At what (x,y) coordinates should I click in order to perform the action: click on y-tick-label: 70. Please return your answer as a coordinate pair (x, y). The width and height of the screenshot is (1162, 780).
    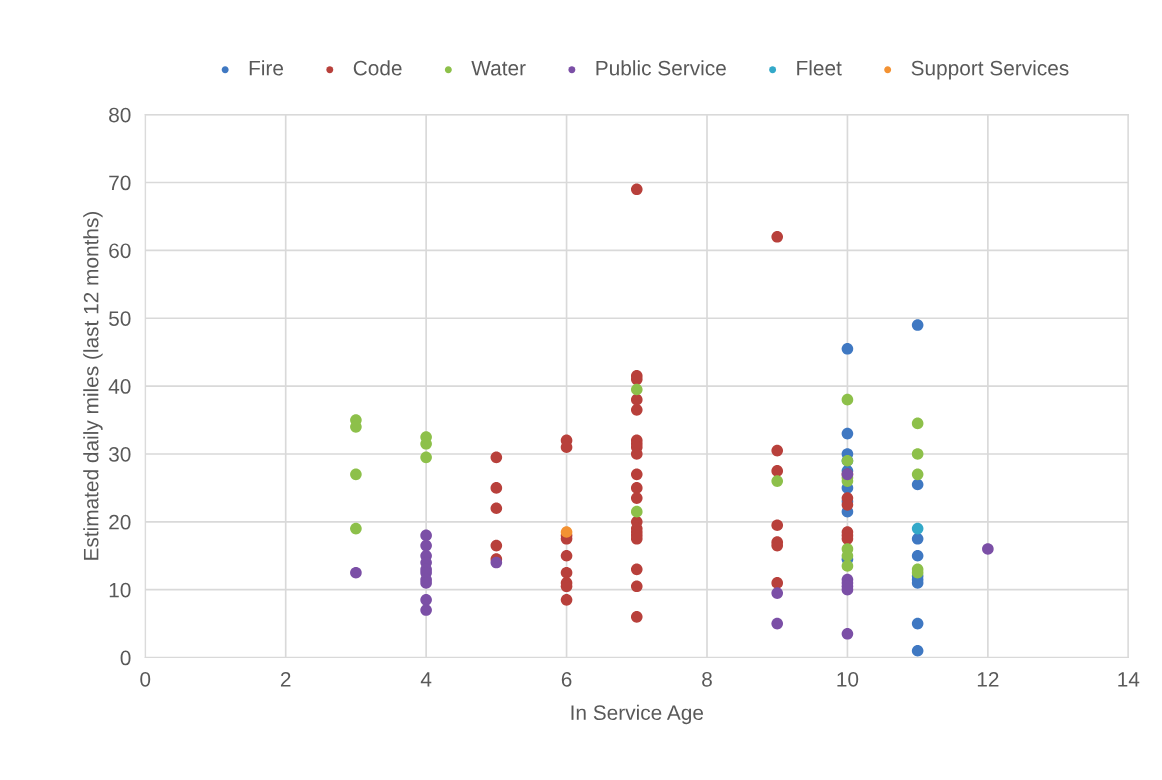
    Looking at the image, I should click on (120, 183).